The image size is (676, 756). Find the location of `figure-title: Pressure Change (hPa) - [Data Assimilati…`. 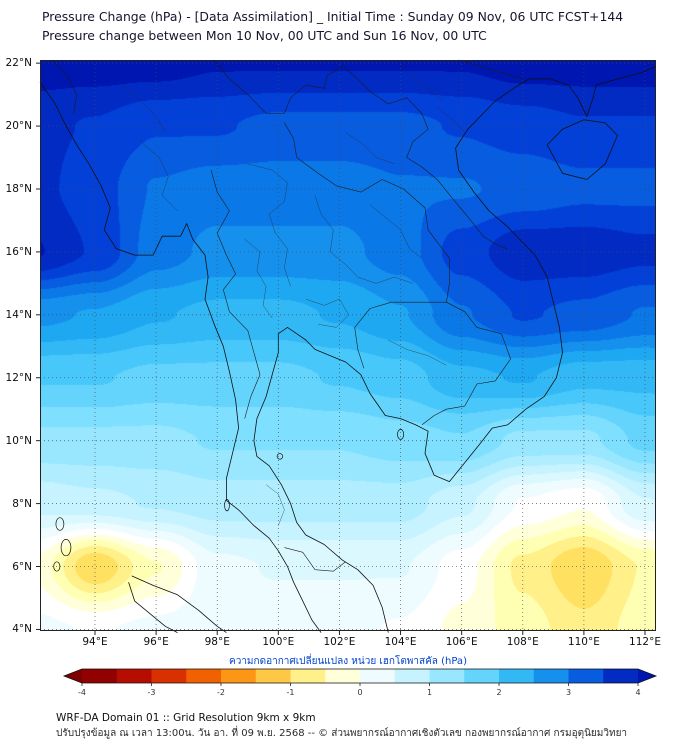

figure-title: Pressure Change (hPa) - [Data Assimilati… is located at coordinates (333, 16).